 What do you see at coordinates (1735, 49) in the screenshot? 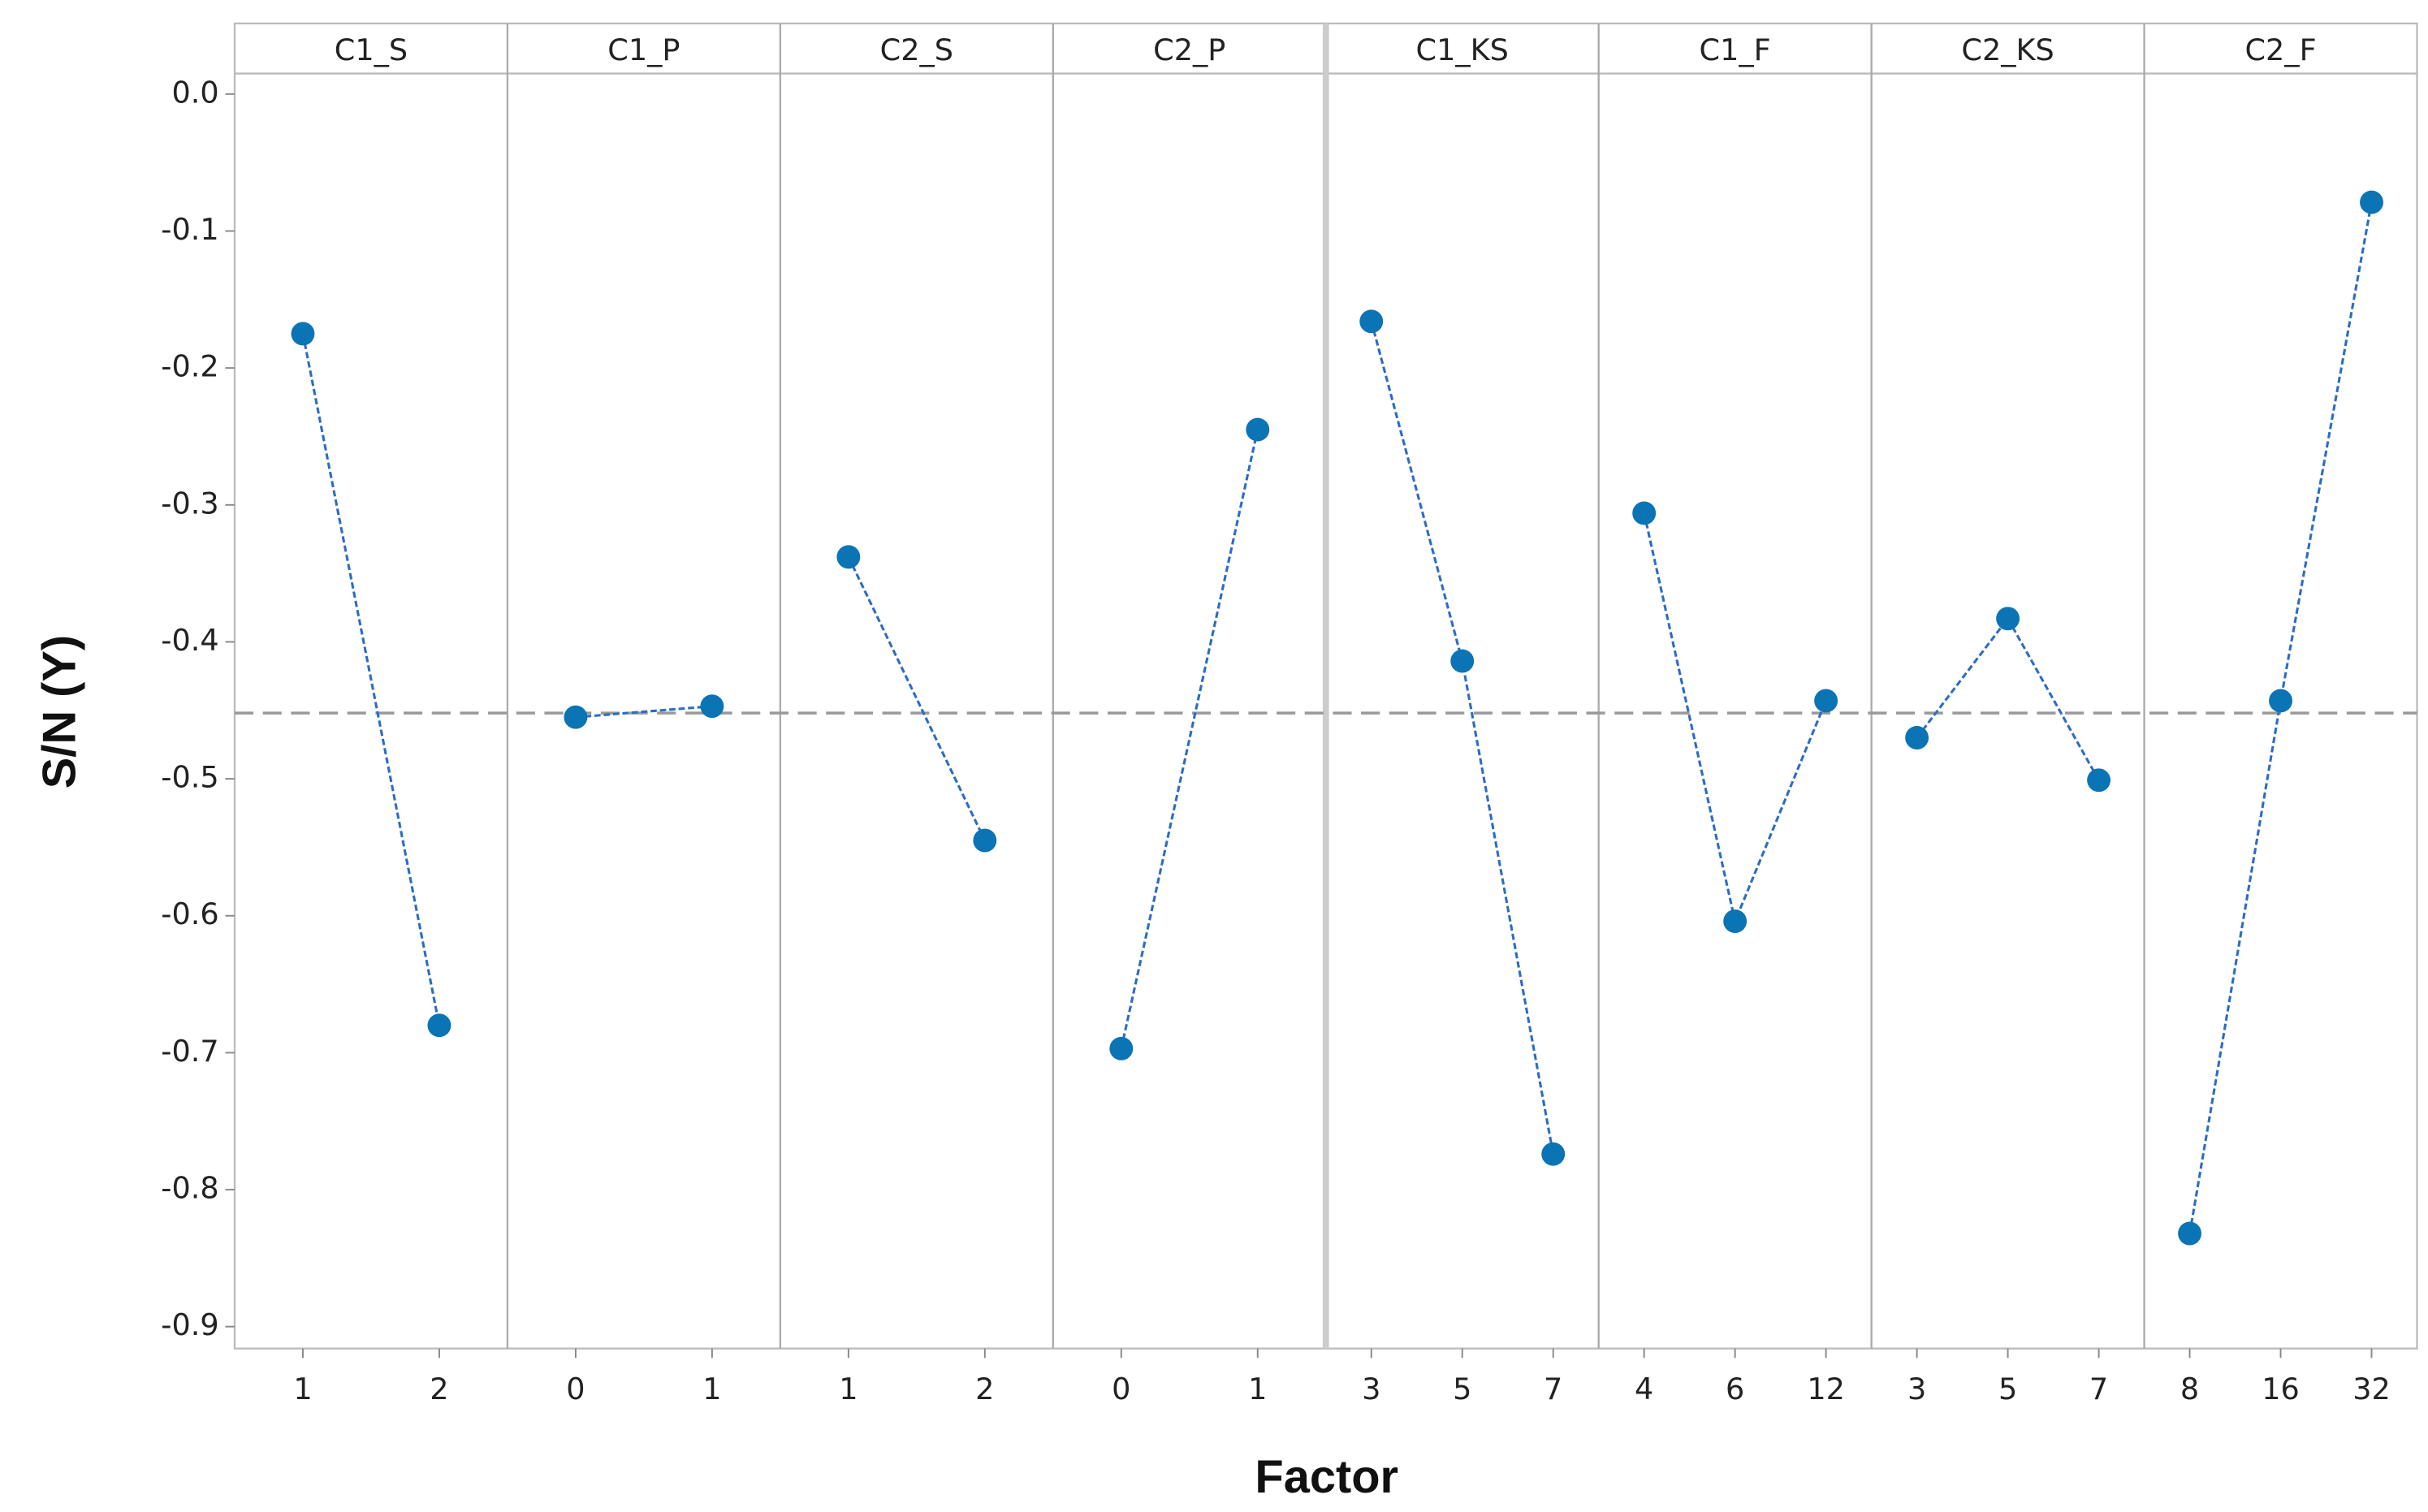
I see `panel-header: C1_F` at bounding box center [1735, 49].